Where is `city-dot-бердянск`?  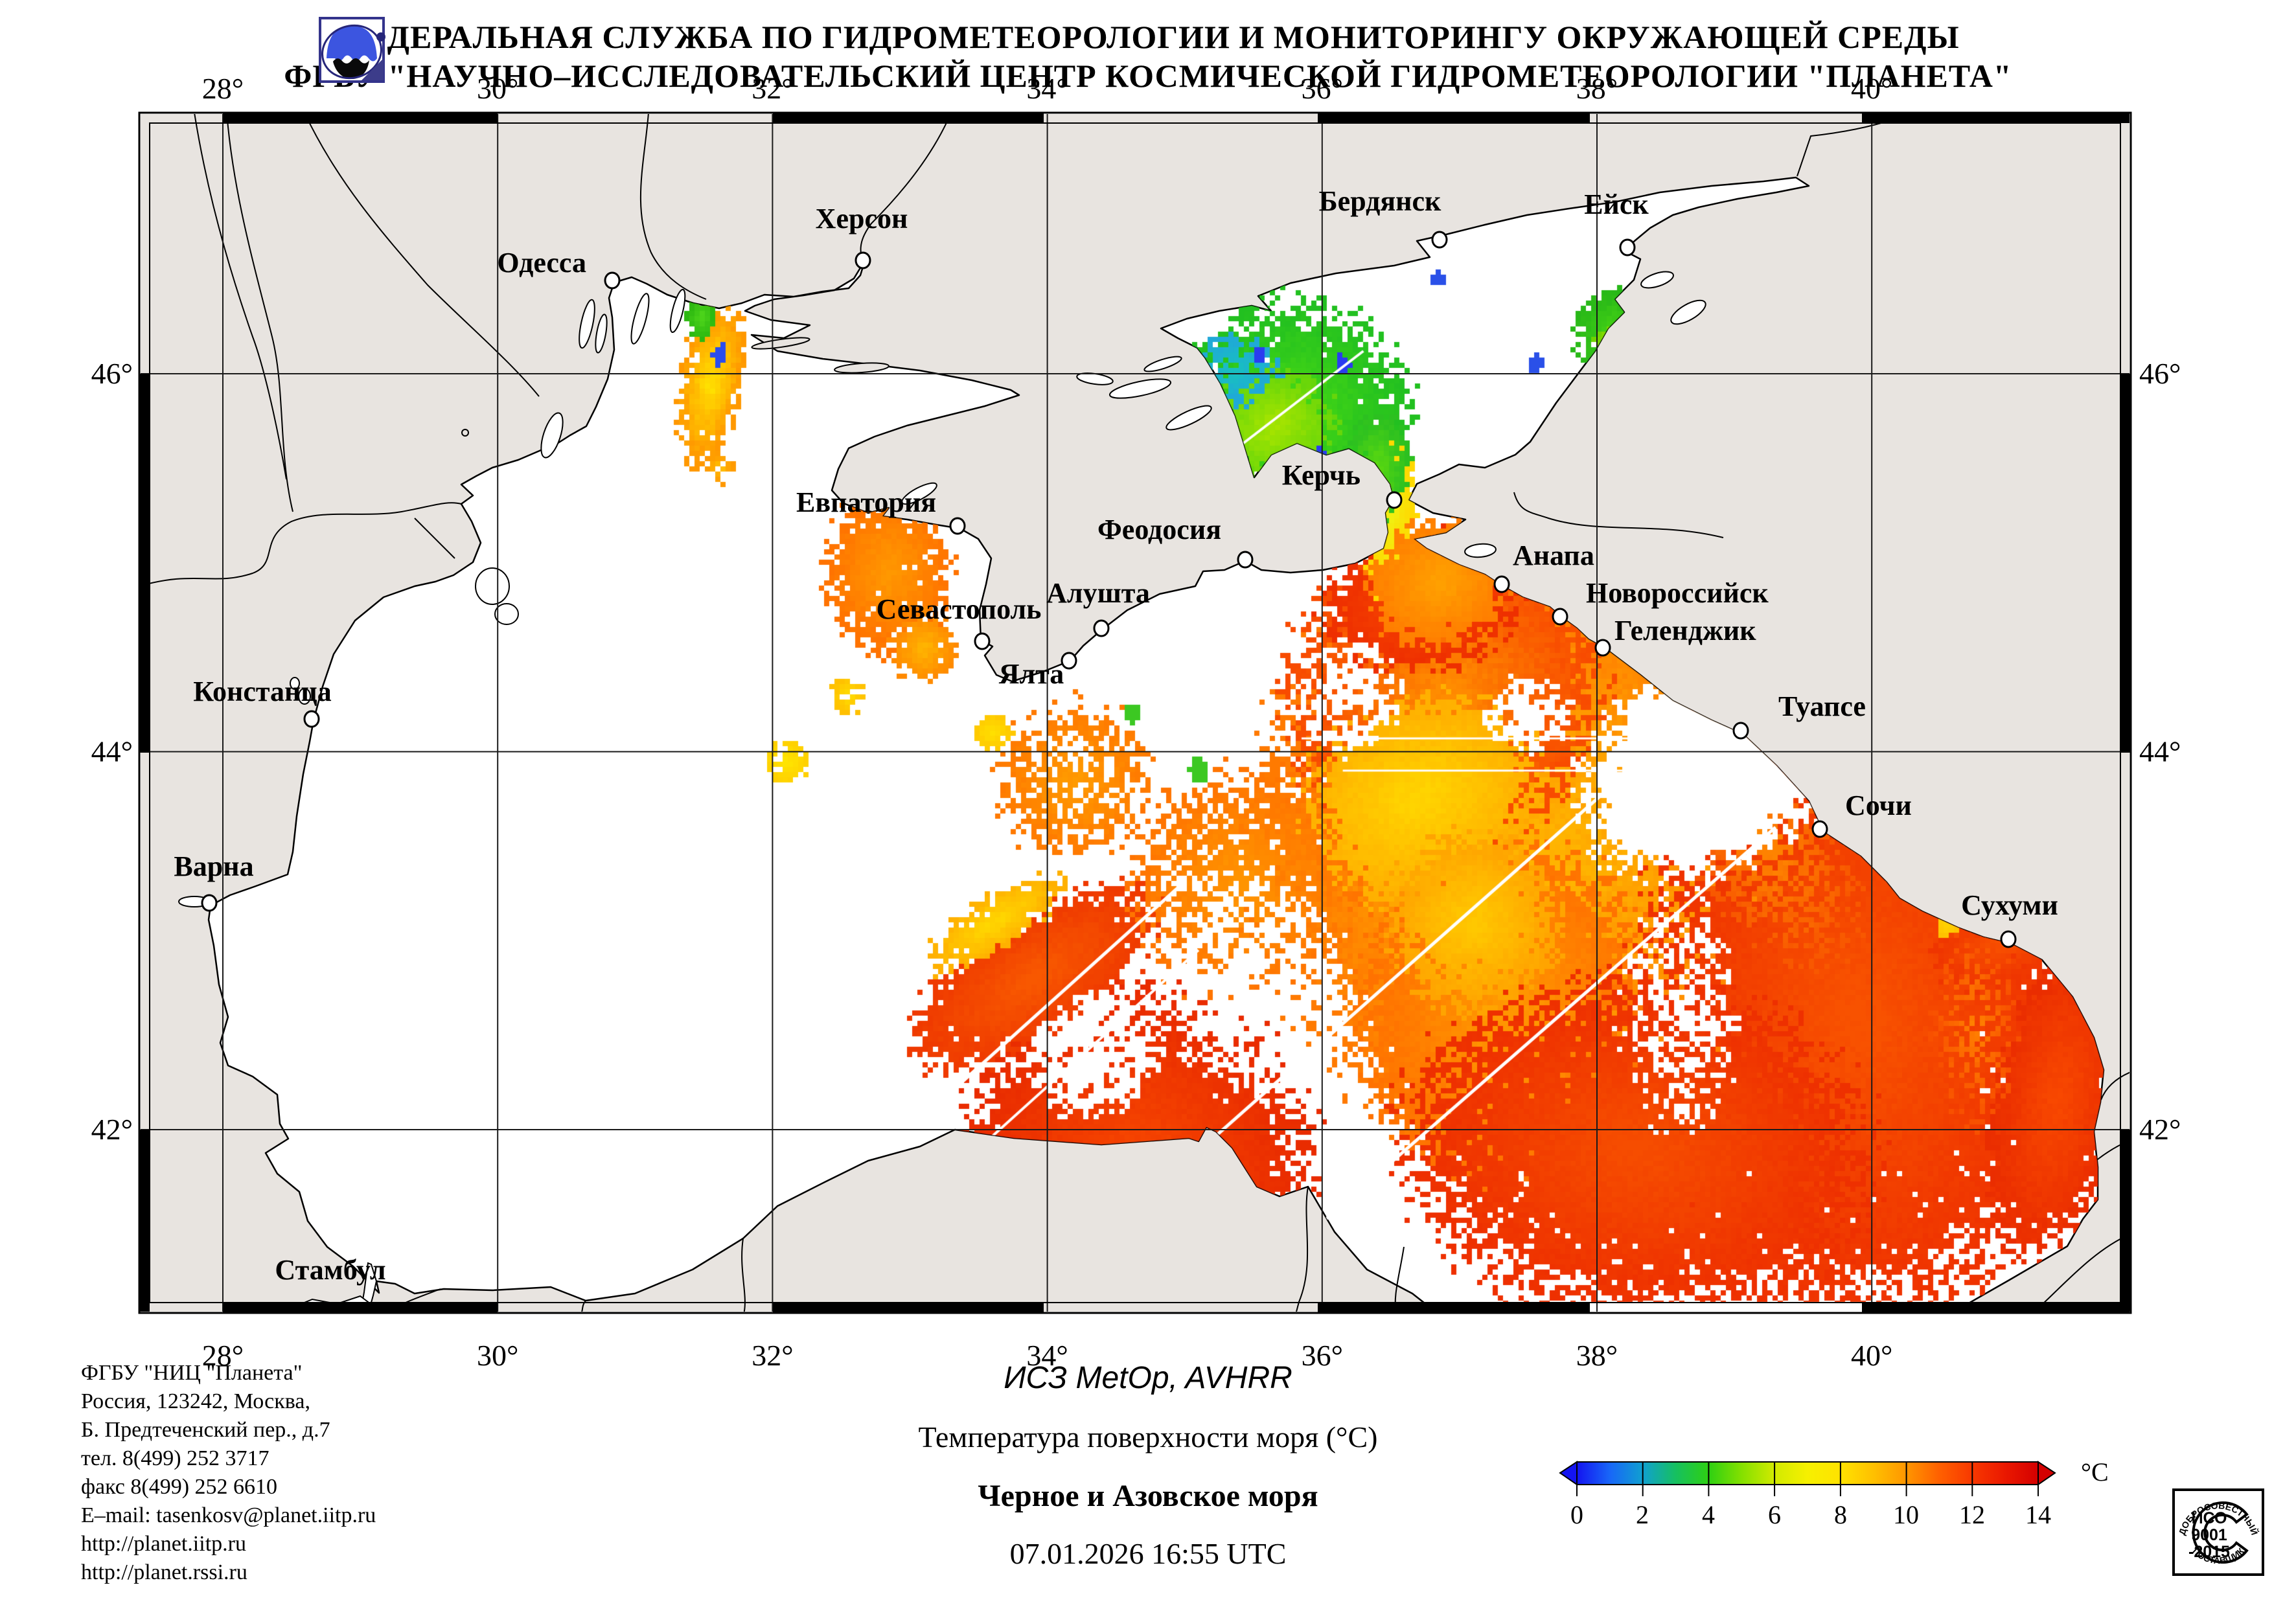
city-dot-бердянск is located at coordinates (1439, 240).